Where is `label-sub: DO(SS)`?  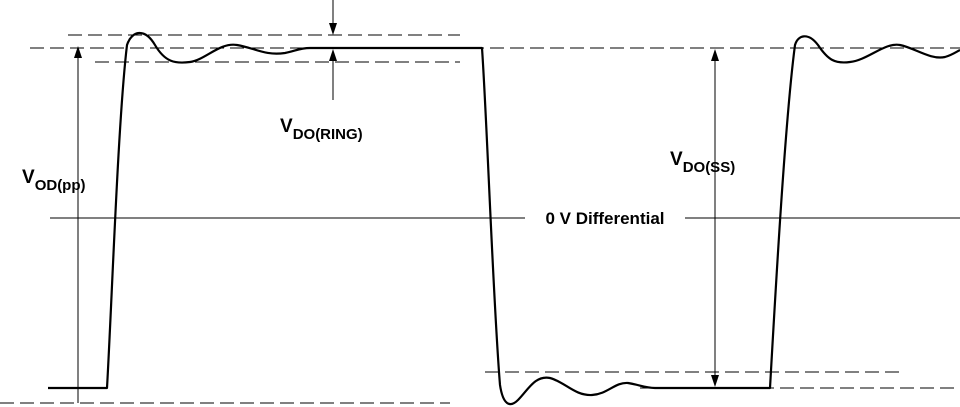
label-sub: DO(SS) is located at coordinates (709, 167).